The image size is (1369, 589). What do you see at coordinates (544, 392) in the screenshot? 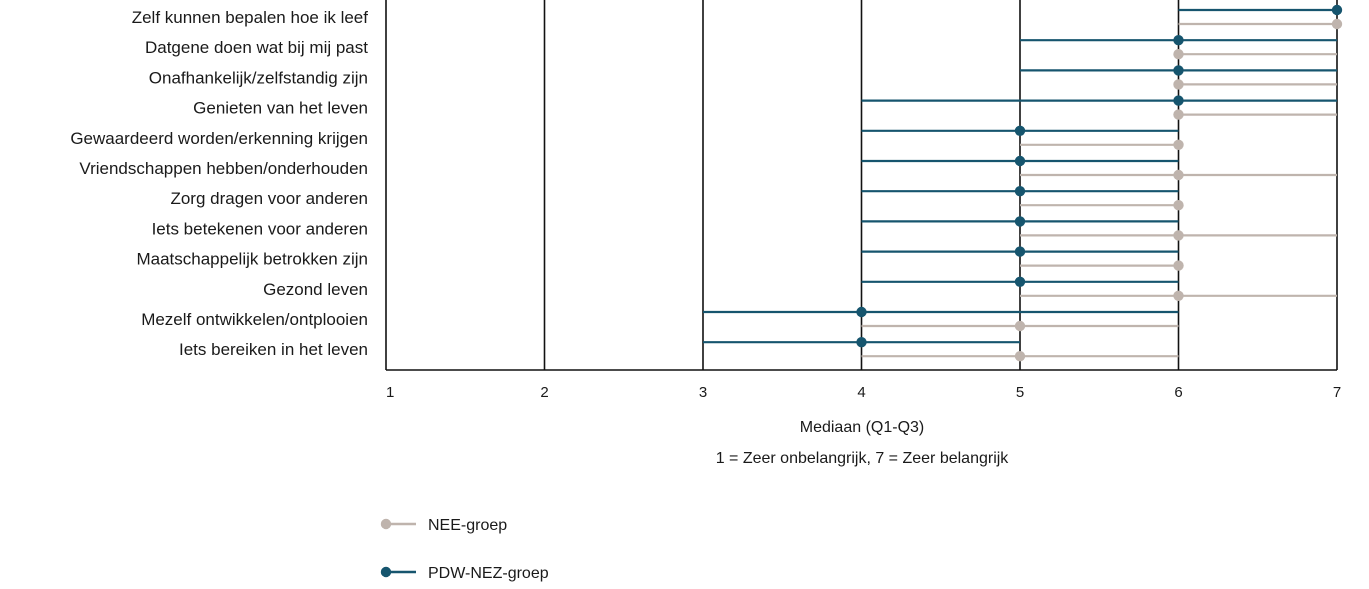
I see `x-tick-label: 2` at bounding box center [544, 392].